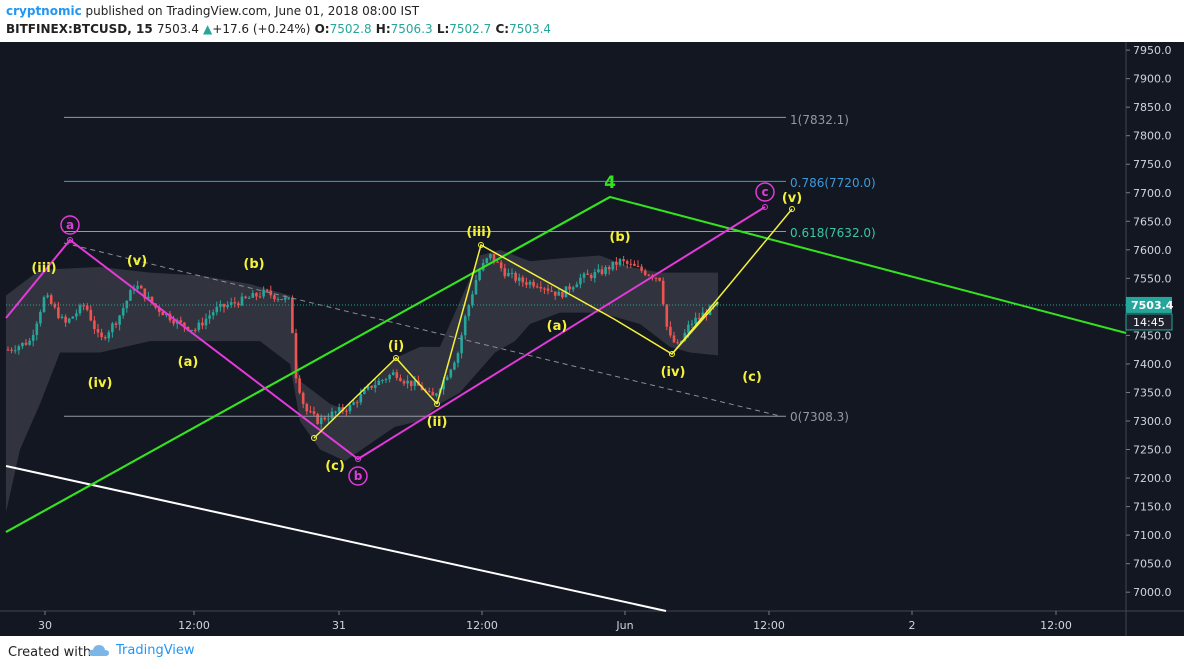 The height and width of the screenshot is (669, 1184). I want to click on y-tick-label: 7050.0, so click(1152, 564).